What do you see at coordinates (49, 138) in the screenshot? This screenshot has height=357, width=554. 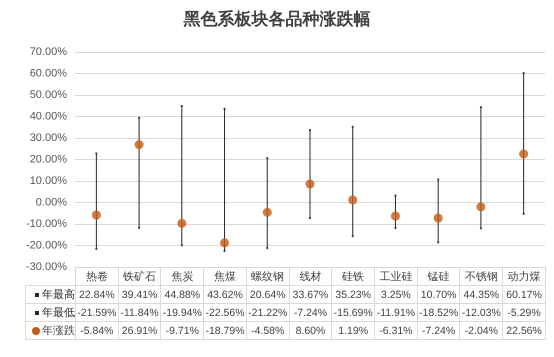 I see `y-tick-label: 30.00%` at bounding box center [49, 138].